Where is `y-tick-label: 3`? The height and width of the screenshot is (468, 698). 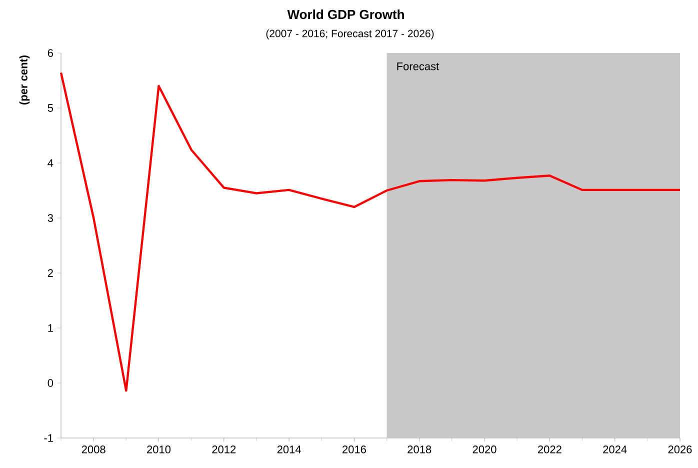
y-tick-label: 3 is located at coordinates (50, 218).